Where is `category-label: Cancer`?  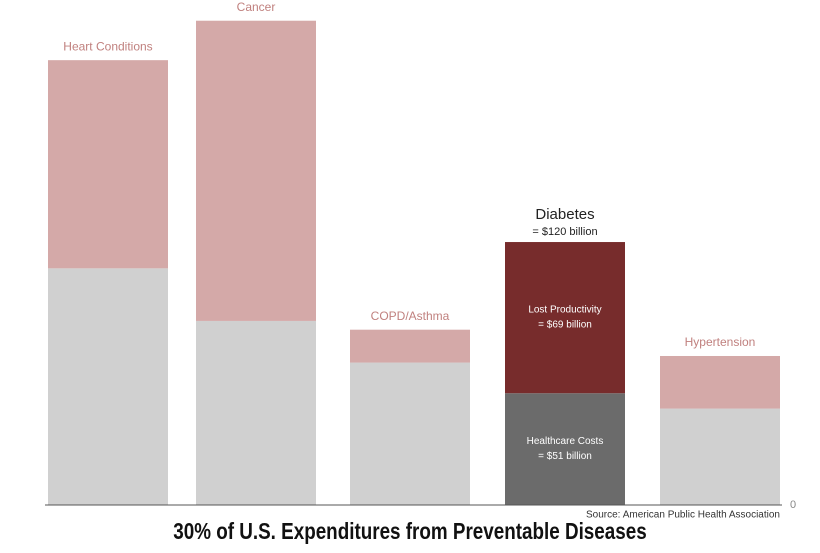
category-label: Cancer is located at coordinates (256, 7).